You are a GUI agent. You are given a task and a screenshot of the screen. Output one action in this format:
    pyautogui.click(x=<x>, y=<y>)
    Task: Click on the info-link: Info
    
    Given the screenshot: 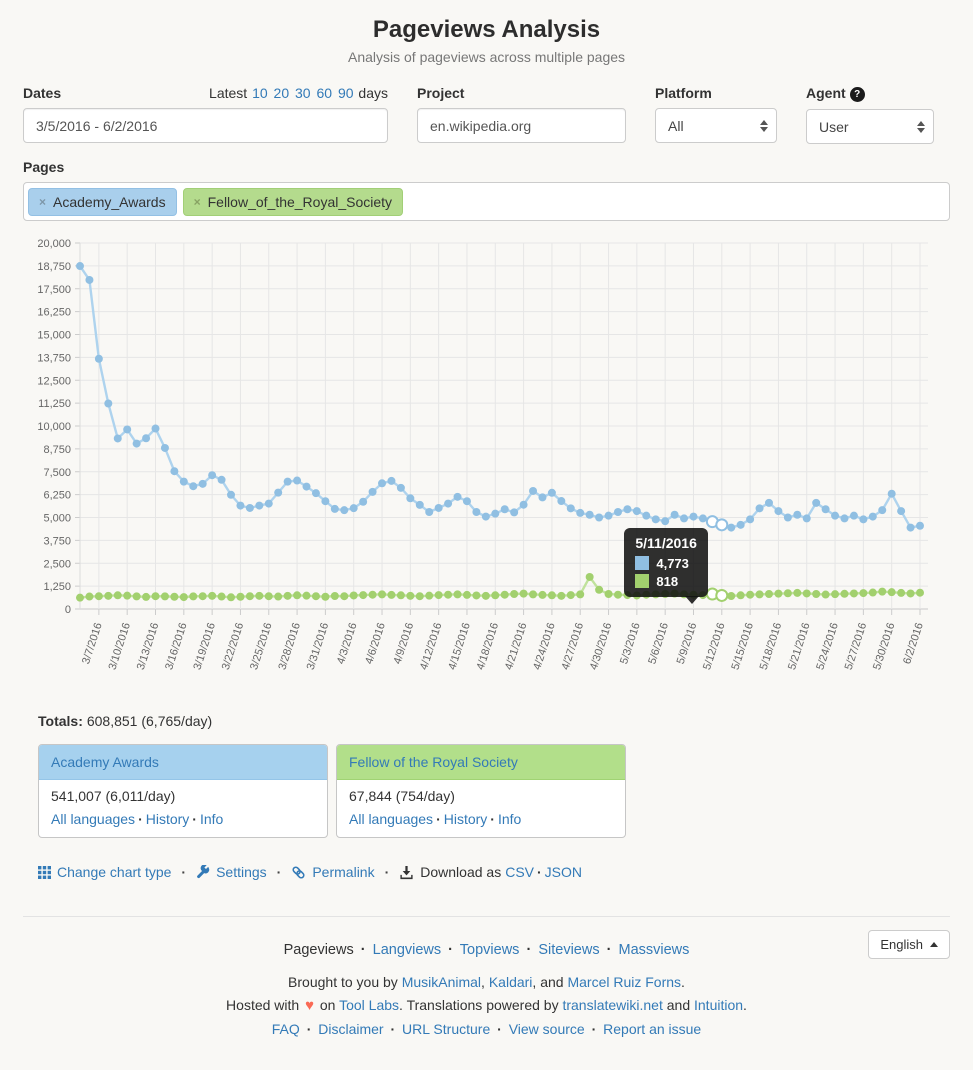 What is the action you would take?
    pyautogui.click(x=211, y=819)
    